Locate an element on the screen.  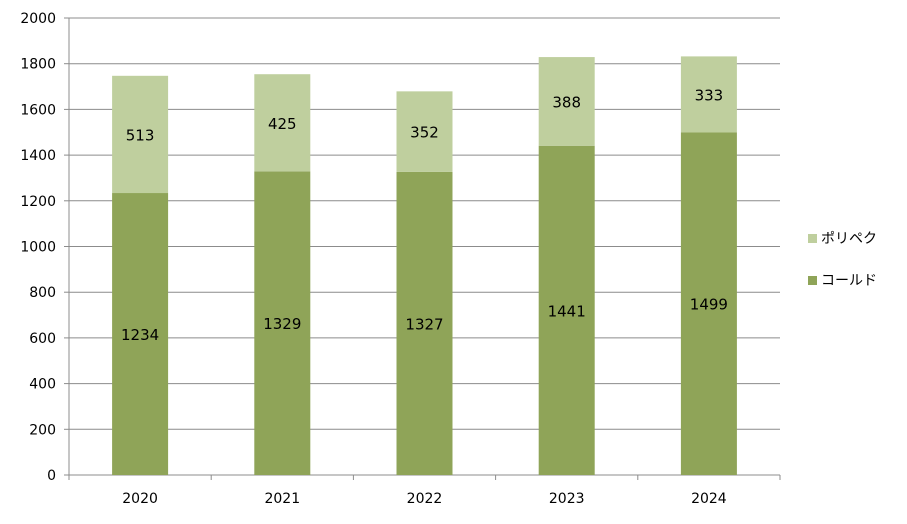
x-tick-label: 2024 is located at coordinates (709, 499).